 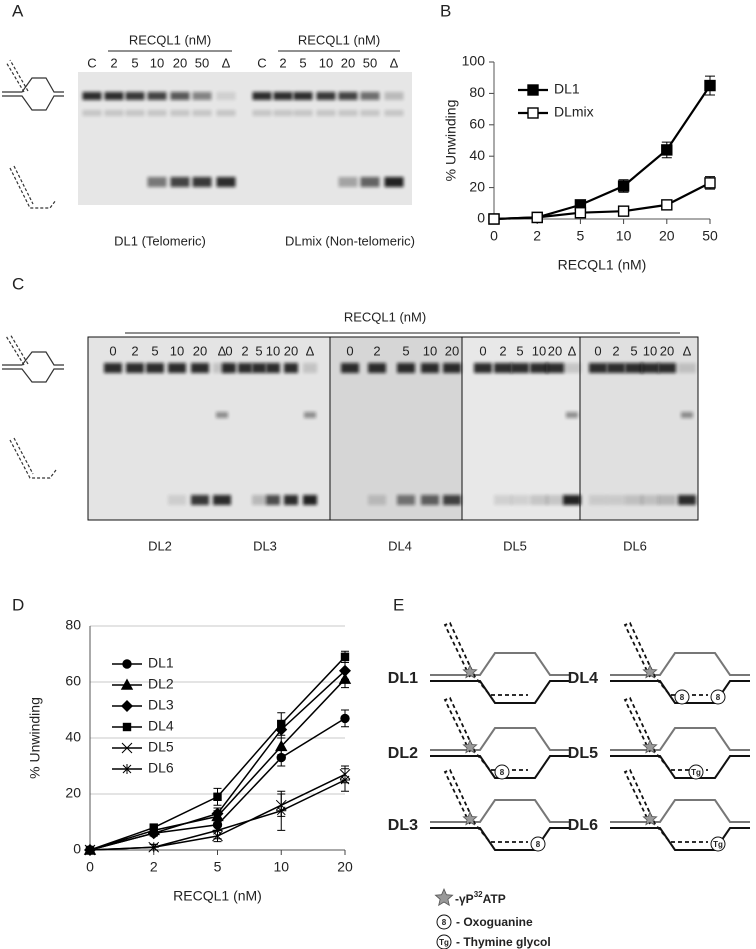 What do you see at coordinates (602, 201) in the screenshot?
I see `series-line` at bounding box center [602, 201].